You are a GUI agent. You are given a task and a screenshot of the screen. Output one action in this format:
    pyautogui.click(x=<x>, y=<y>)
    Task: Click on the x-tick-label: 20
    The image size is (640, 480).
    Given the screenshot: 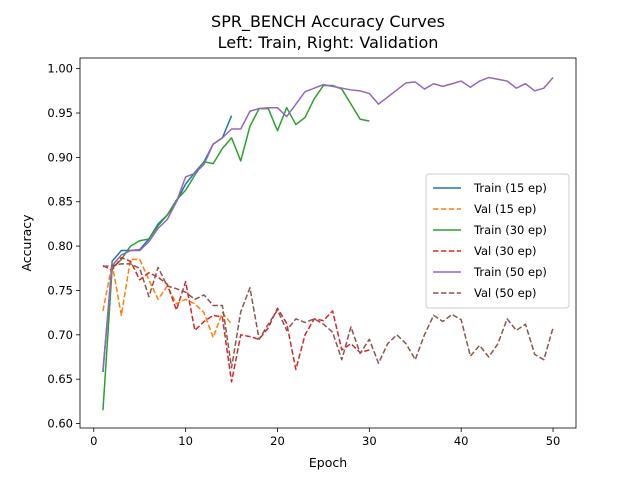 What is the action you would take?
    pyautogui.click(x=277, y=441)
    